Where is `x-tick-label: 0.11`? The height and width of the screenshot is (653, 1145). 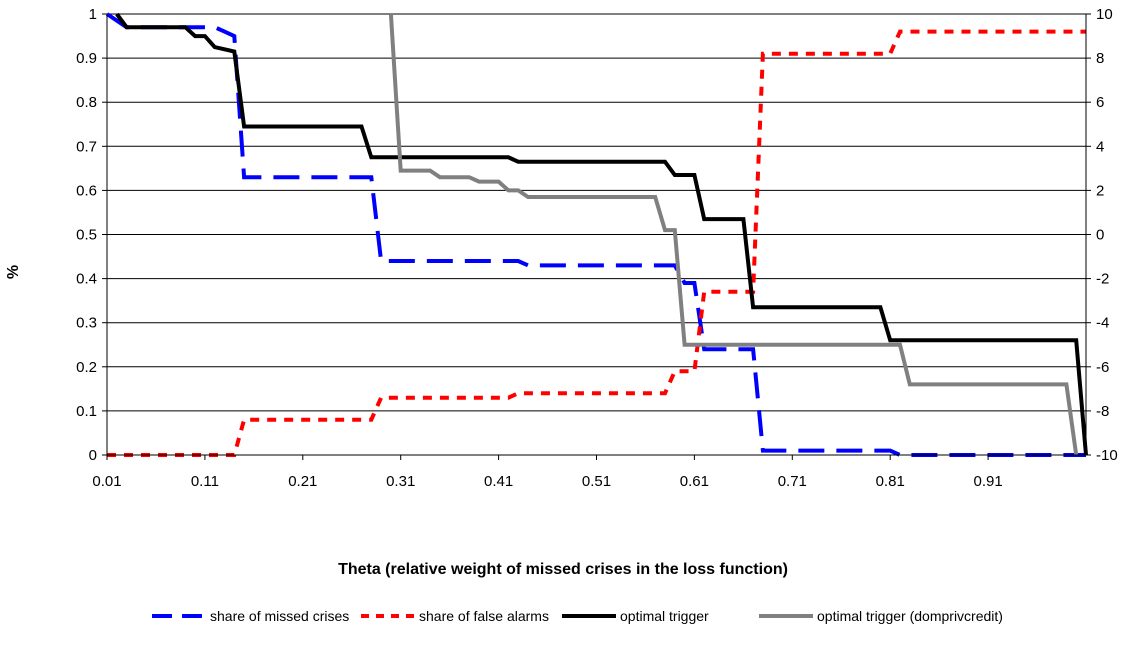 x-tick-label: 0.11 is located at coordinates (205, 481).